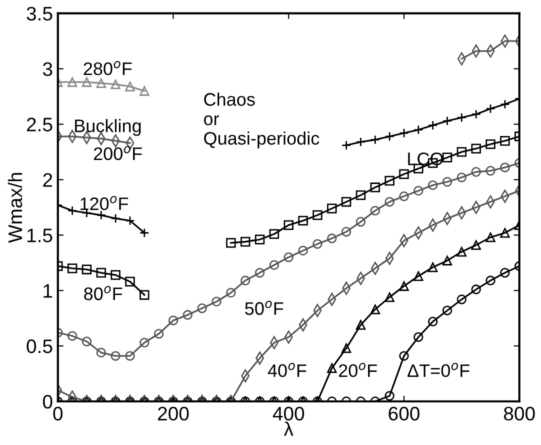 The width and height of the screenshot is (541, 445). I want to click on annotation: Chaos or Quasi-periodic, so click(262, 120).